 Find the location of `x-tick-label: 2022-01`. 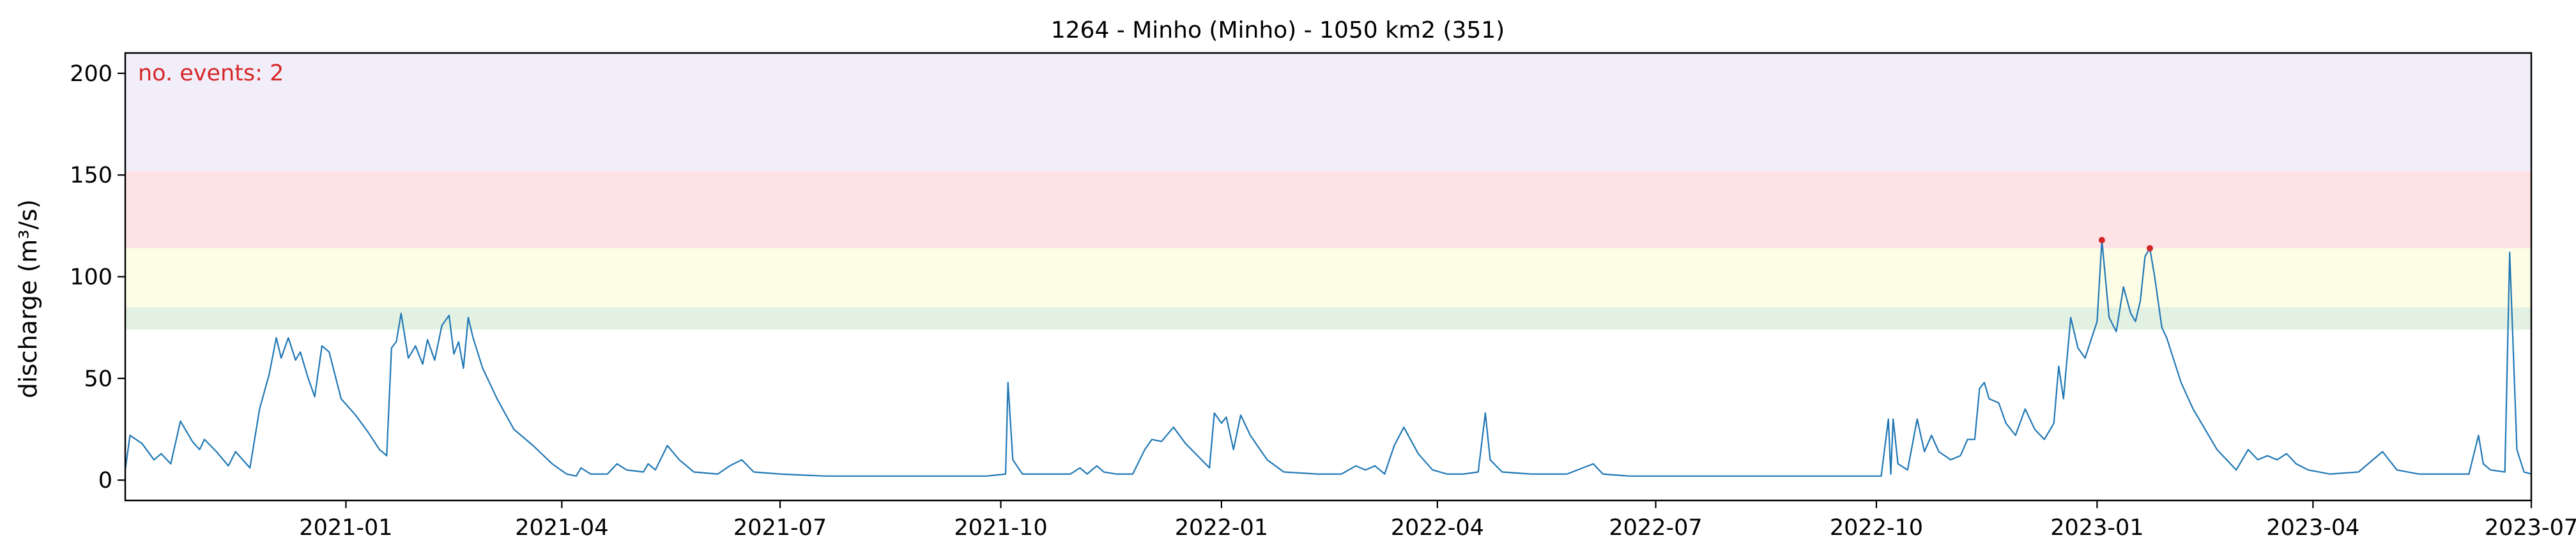

x-tick-label: 2022-01 is located at coordinates (1221, 528).